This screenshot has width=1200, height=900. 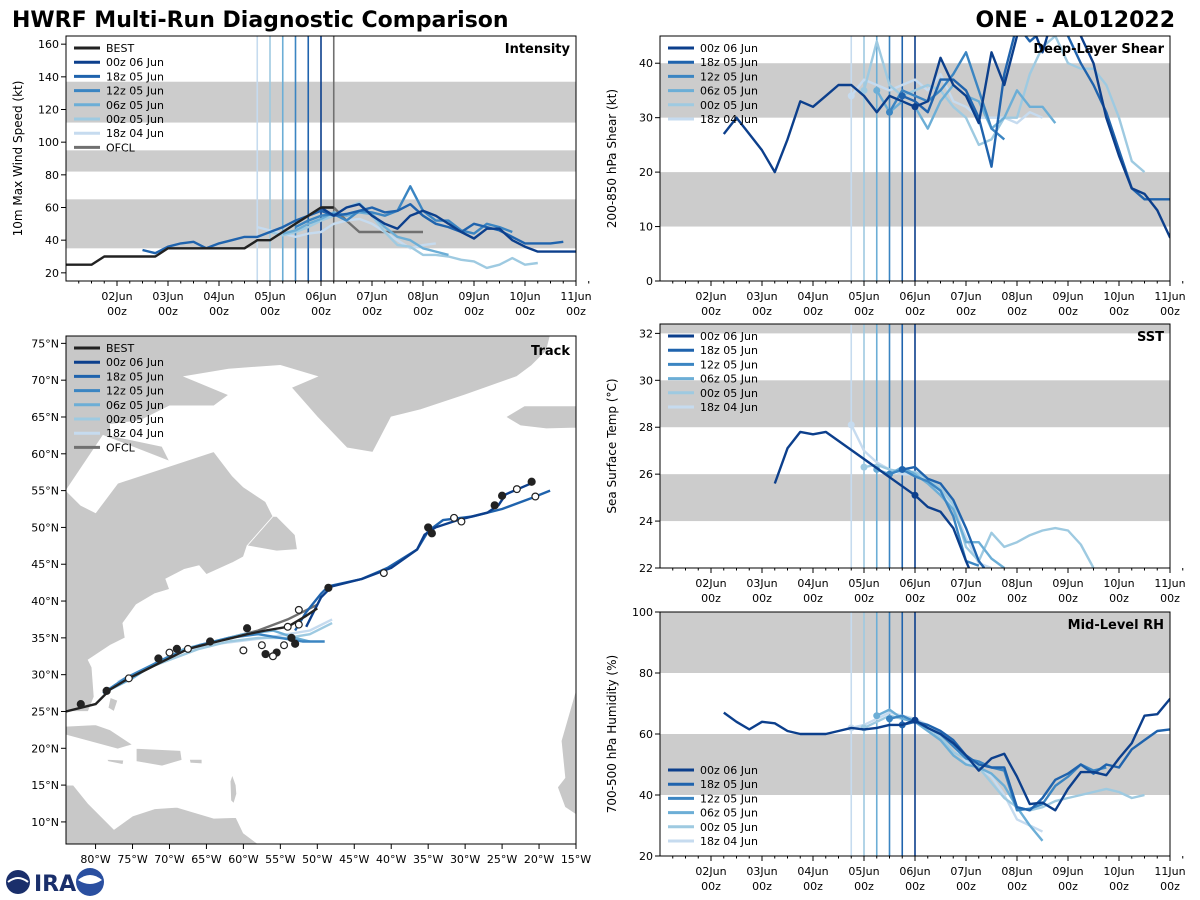 I want to click on intensity-xtick-label-day: 08Jun, so click(x=422, y=296).